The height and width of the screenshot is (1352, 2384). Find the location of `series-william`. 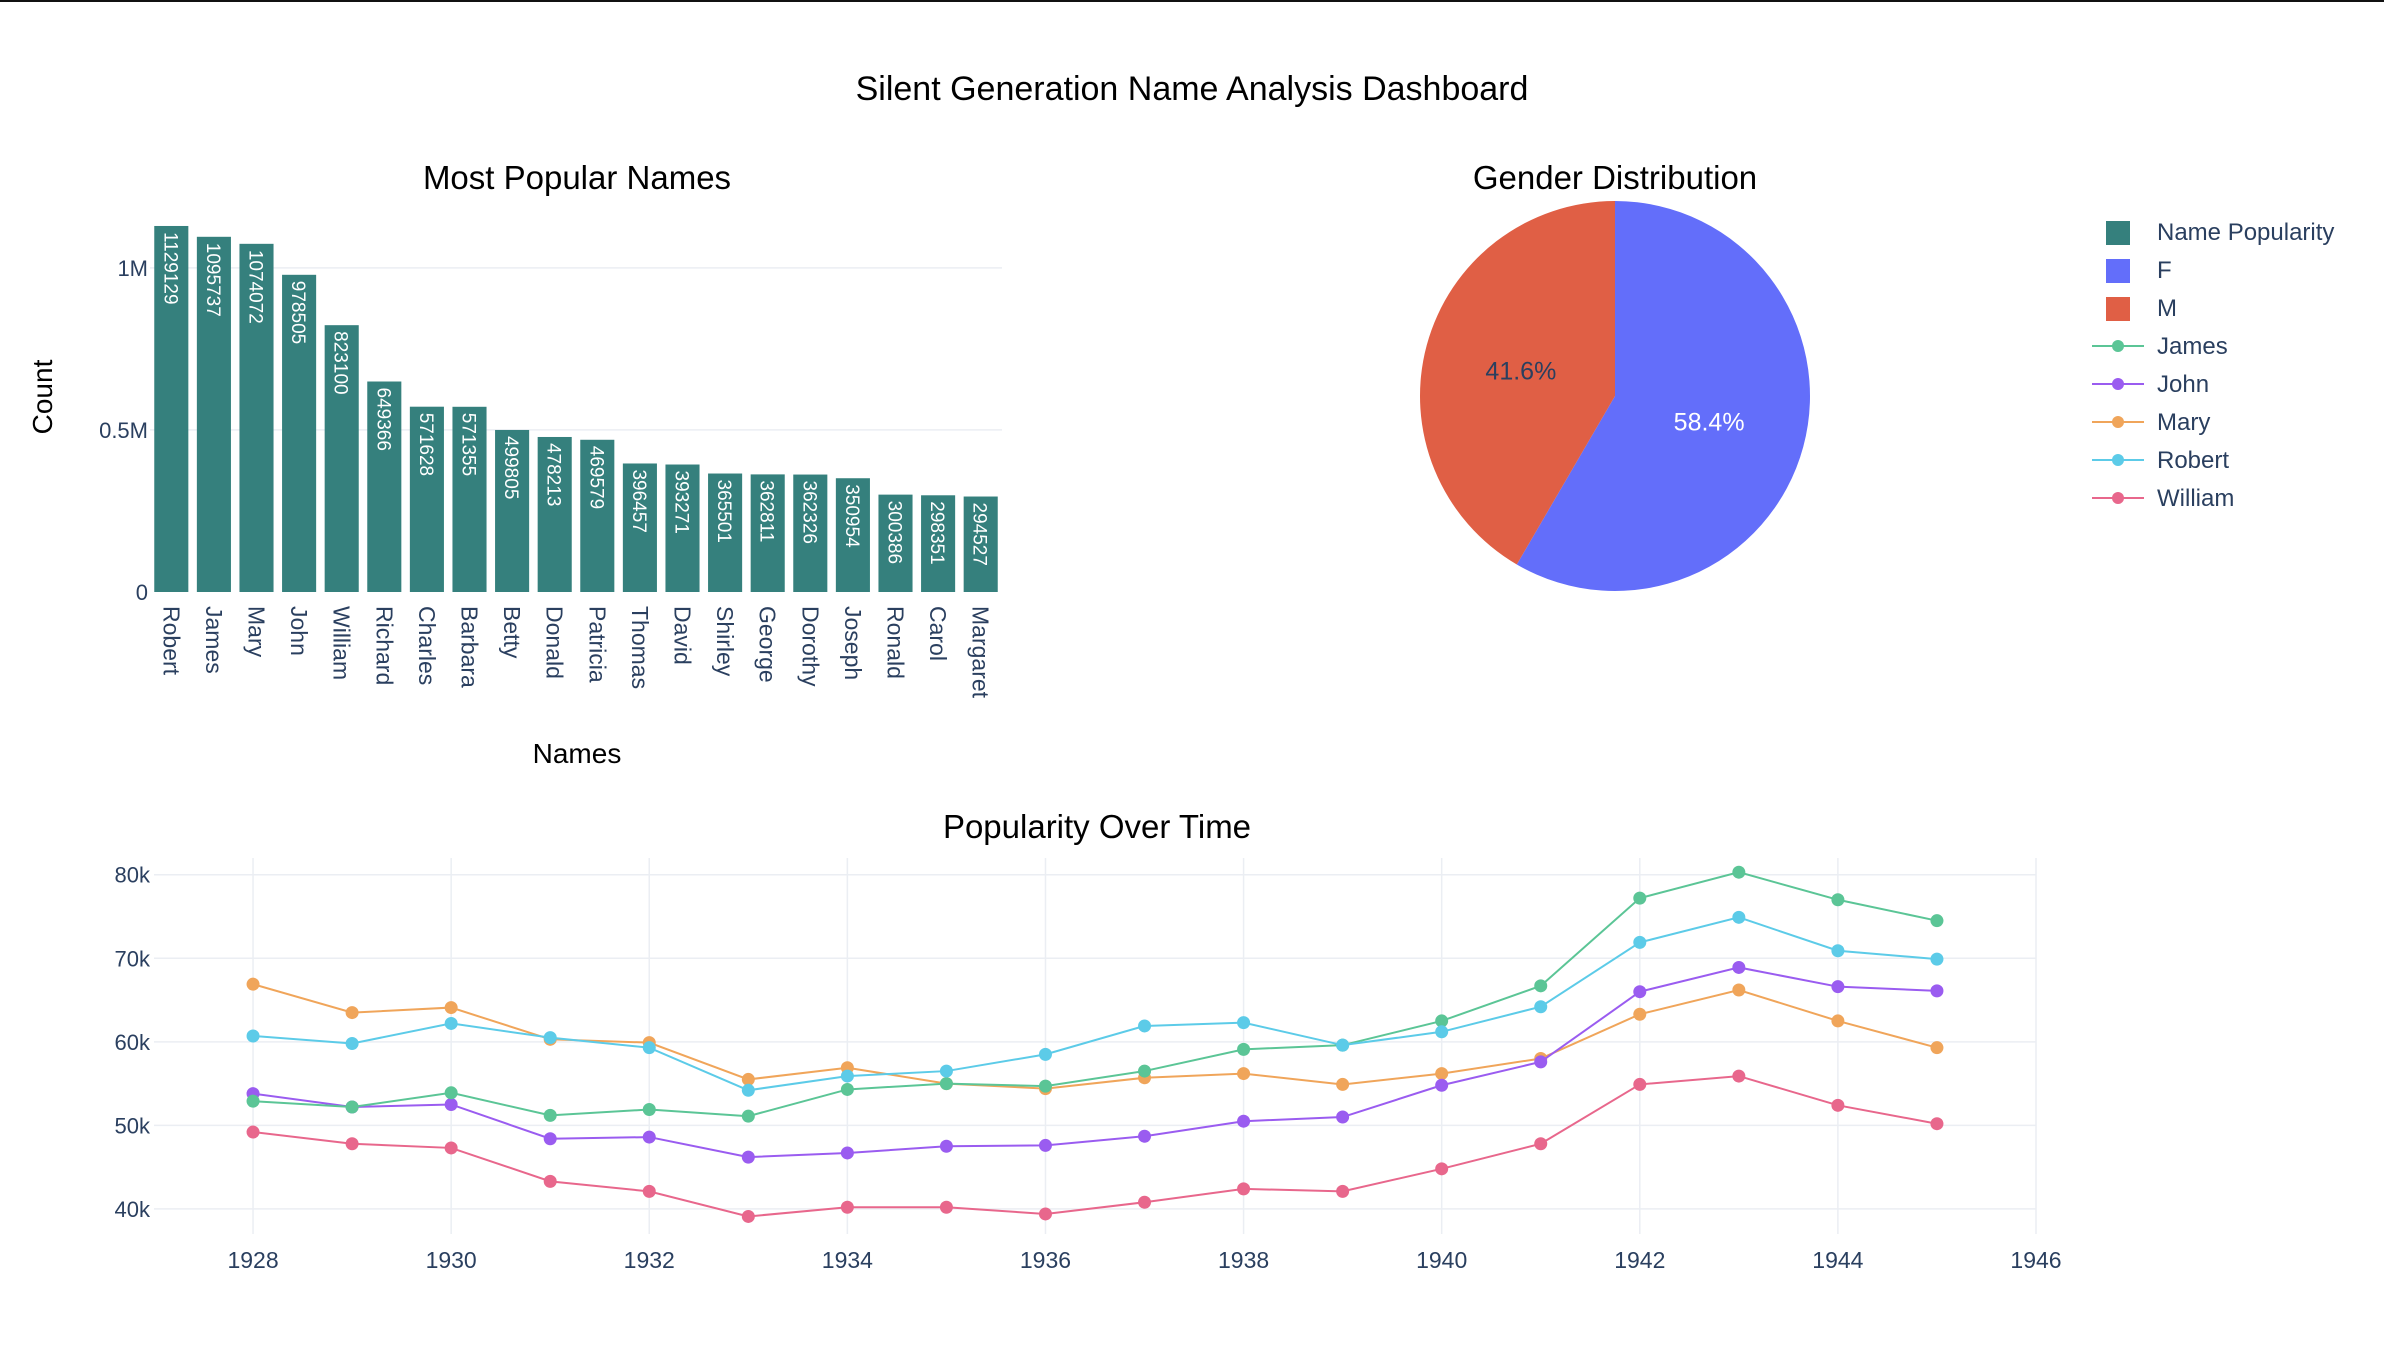

series-william is located at coordinates (1095, 1146).